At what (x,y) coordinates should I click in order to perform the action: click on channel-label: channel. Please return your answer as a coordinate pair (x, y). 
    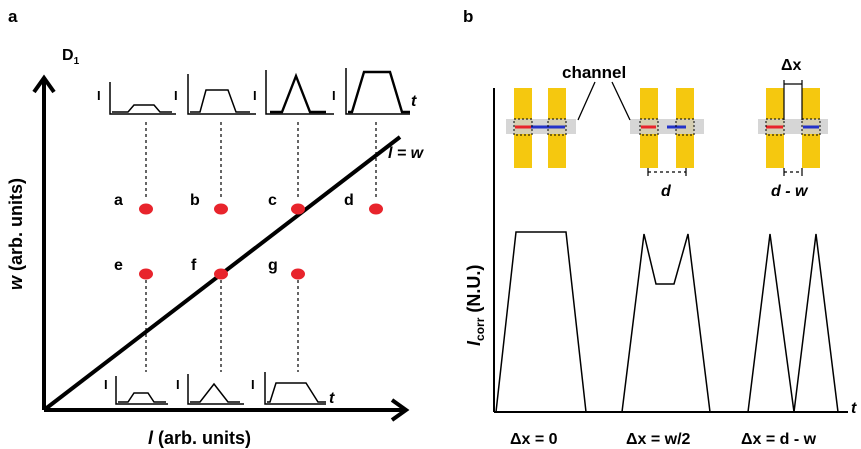
    Looking at the image, I should click on (594, 72).